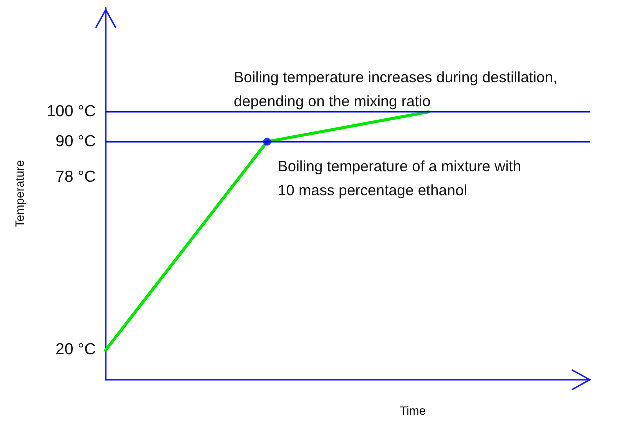  What do you see at coordinates (20, 194) in the screenshot?
I see `y-axis-title: Temperature` at bounding box center [20, 194].